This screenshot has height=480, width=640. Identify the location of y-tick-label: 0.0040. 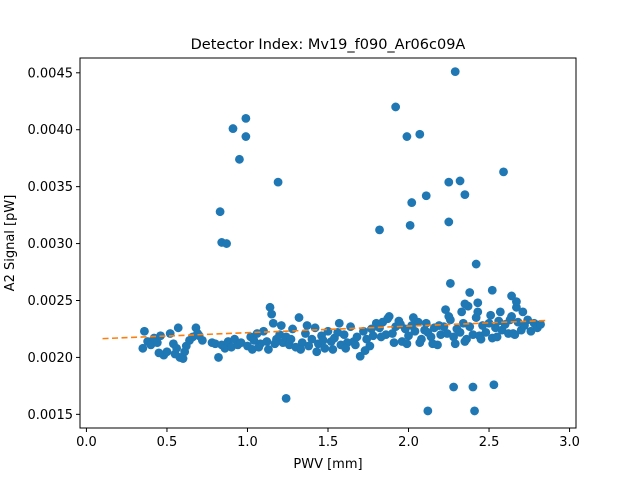
(51, 130).